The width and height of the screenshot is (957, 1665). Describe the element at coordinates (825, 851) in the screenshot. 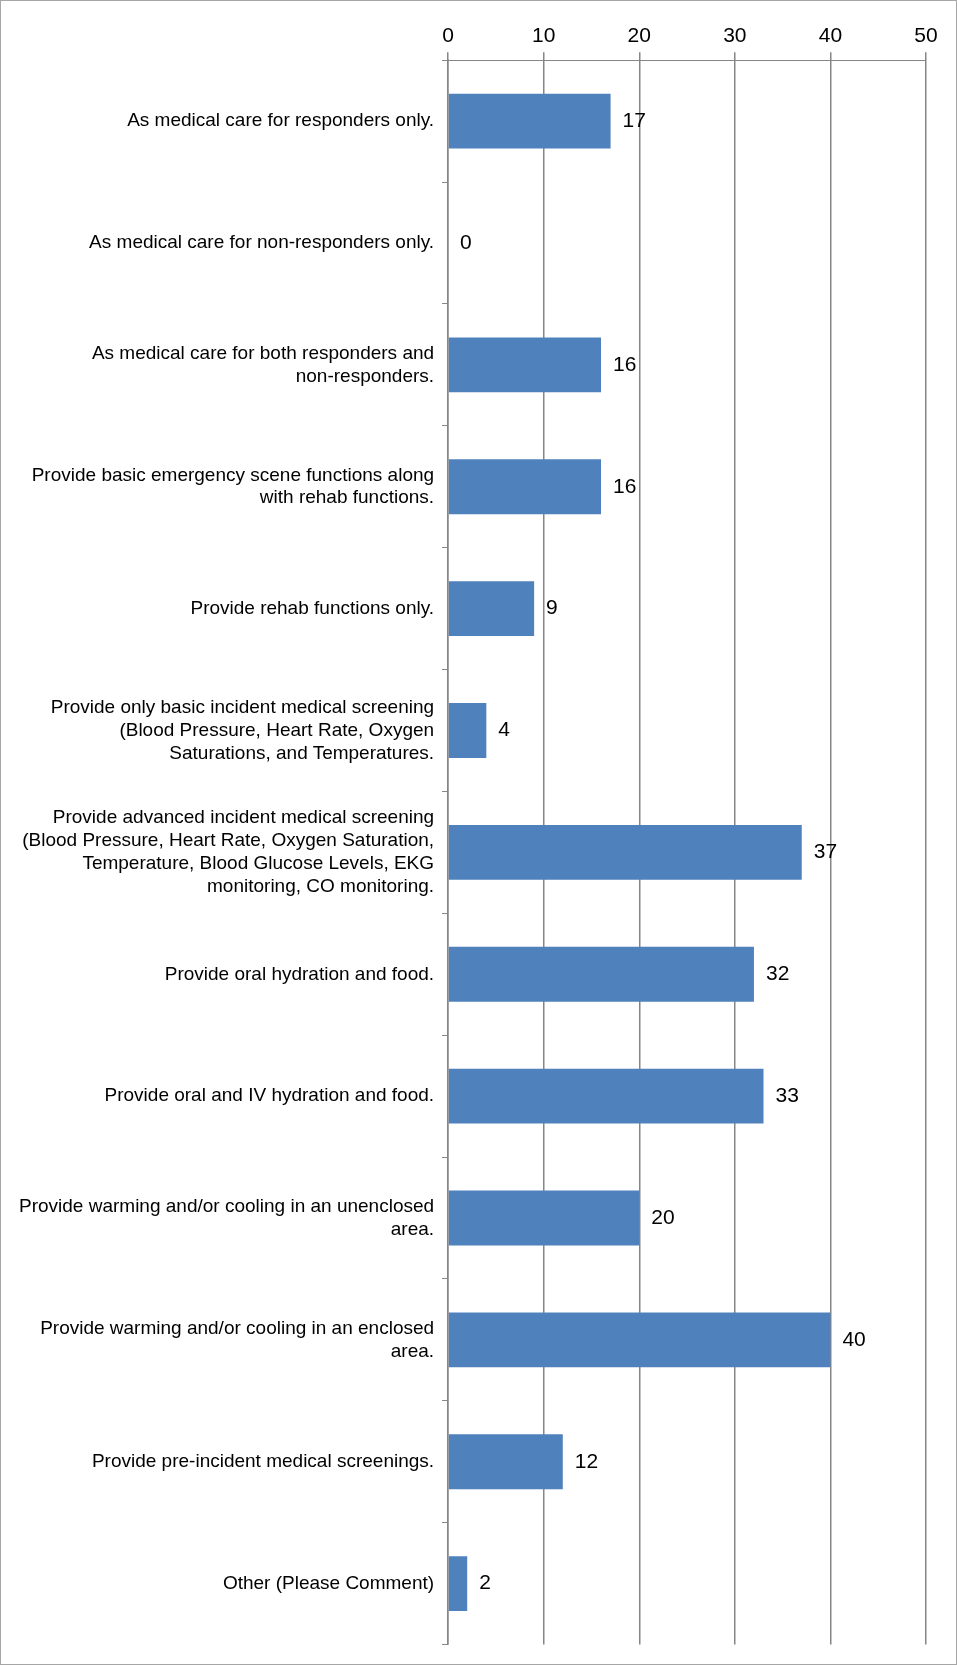

I see `data-label: 37` at that location.